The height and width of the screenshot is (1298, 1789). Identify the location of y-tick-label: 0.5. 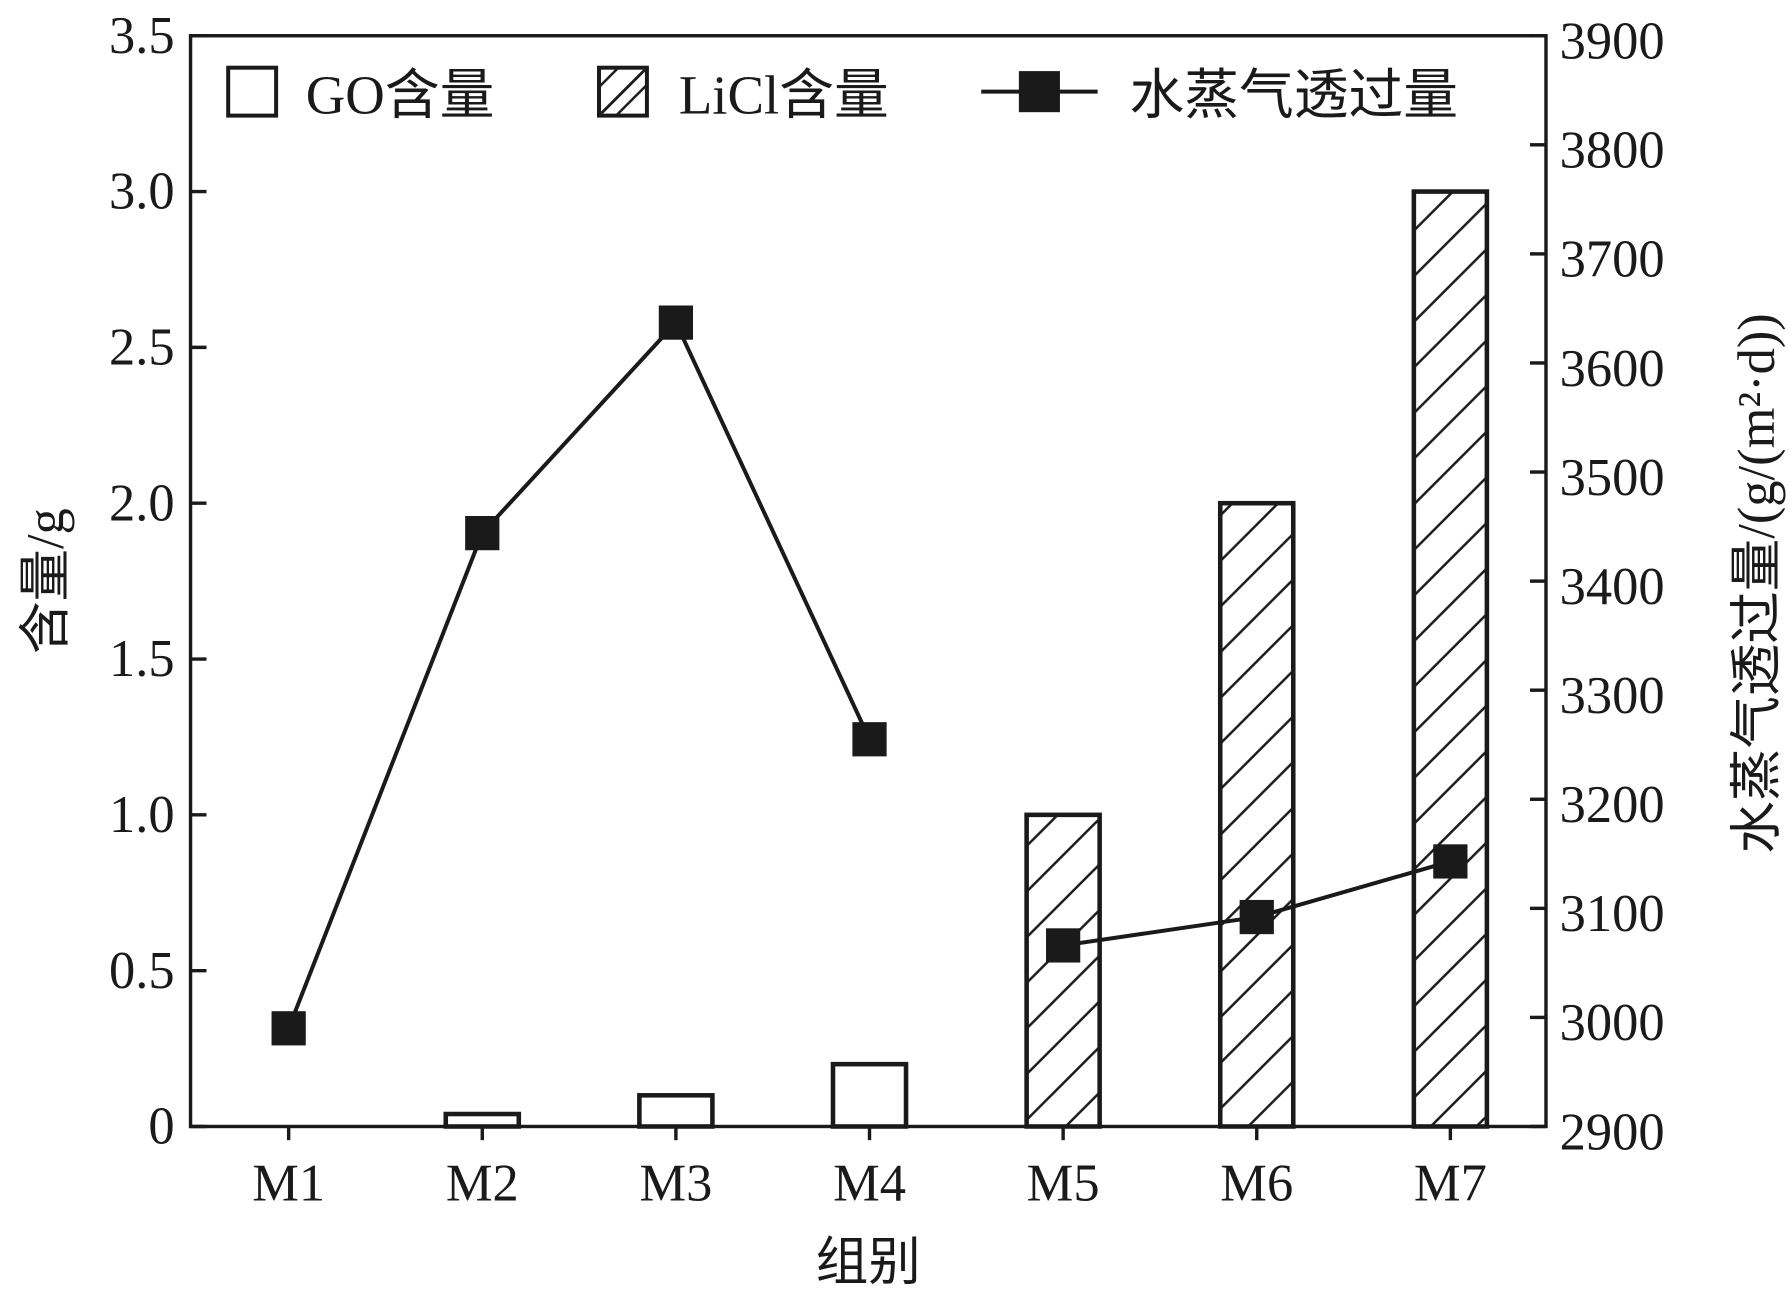
(142, 971).